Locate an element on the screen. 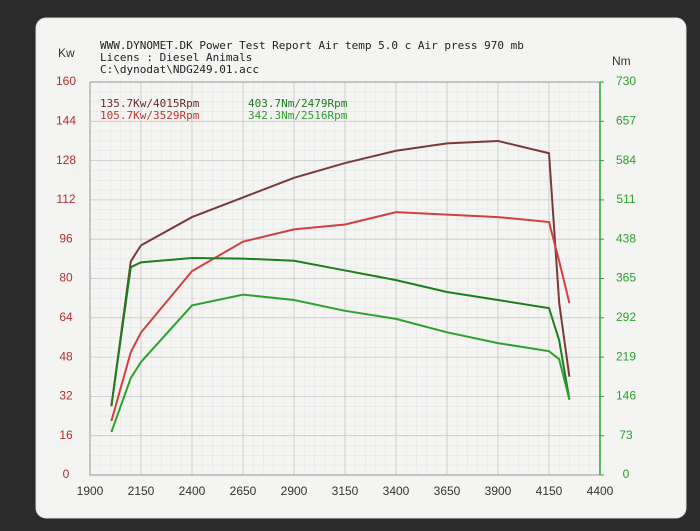  annotation: C:\dynodat\NDG249.01.acc is located at coordinates (179, 69).